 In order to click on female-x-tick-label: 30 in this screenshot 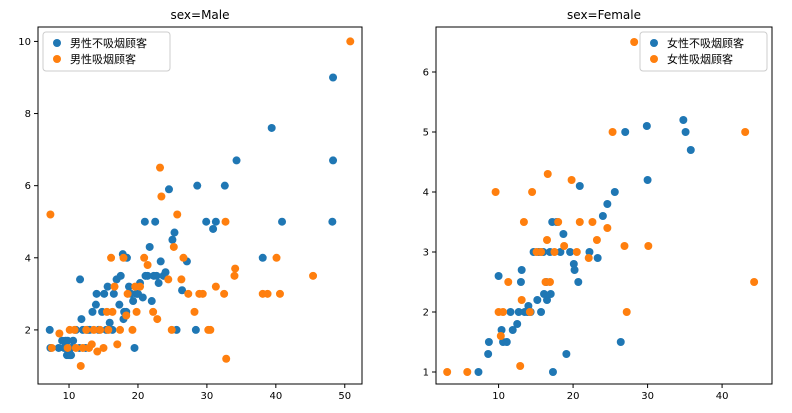, I will do `click(647, 396)`.